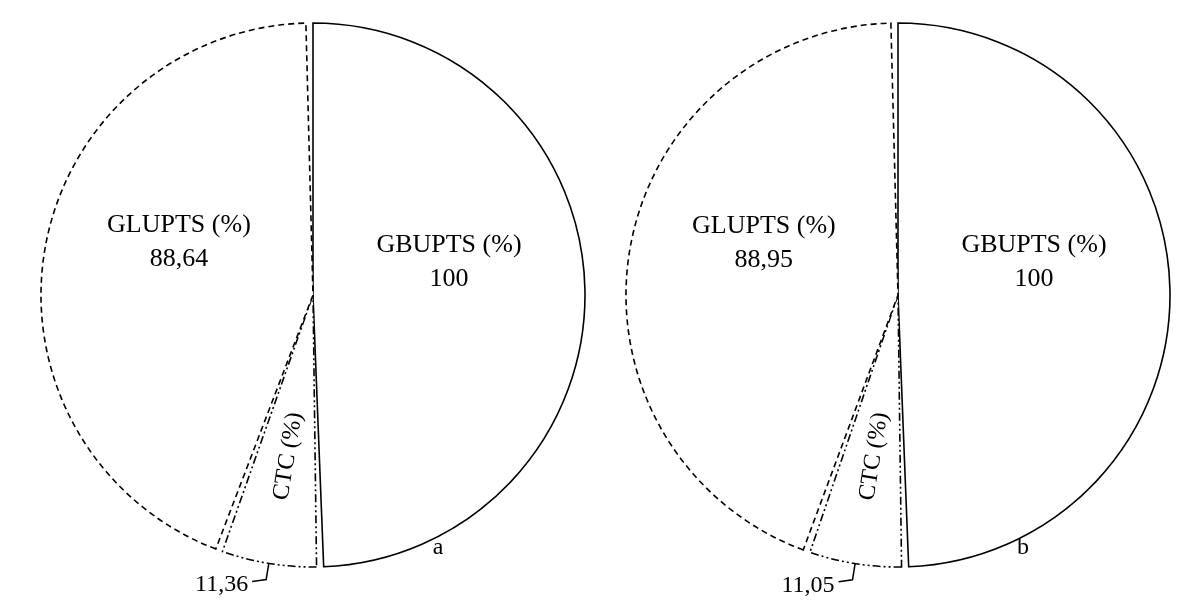 Image resolution: width=1190 pixels, height=611 pixels. Describe the element at coordinates (1023, 546) in the screenshot. I see `text: b` at that location.